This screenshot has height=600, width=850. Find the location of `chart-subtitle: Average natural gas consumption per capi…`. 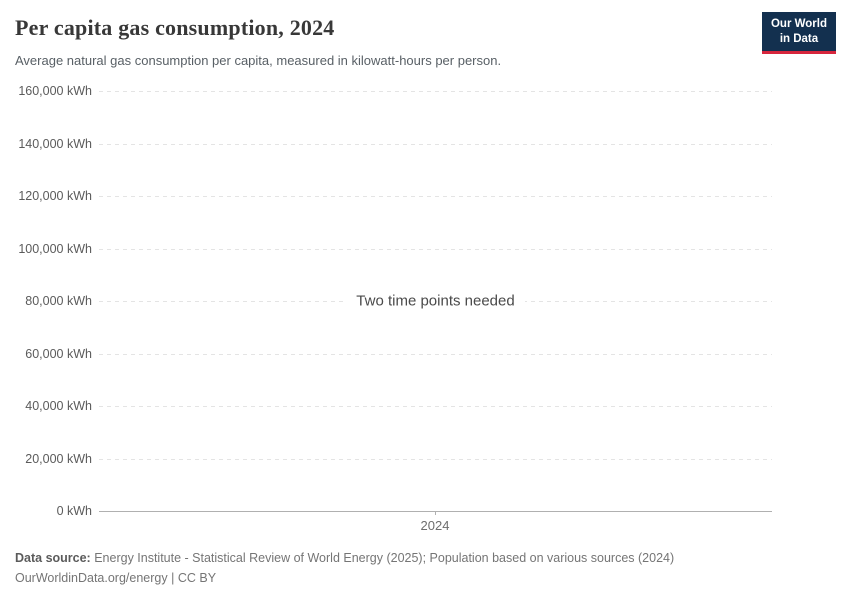

chart-subtitle: Average natural gas consumption per capi… is located at coordinates (258, 60).